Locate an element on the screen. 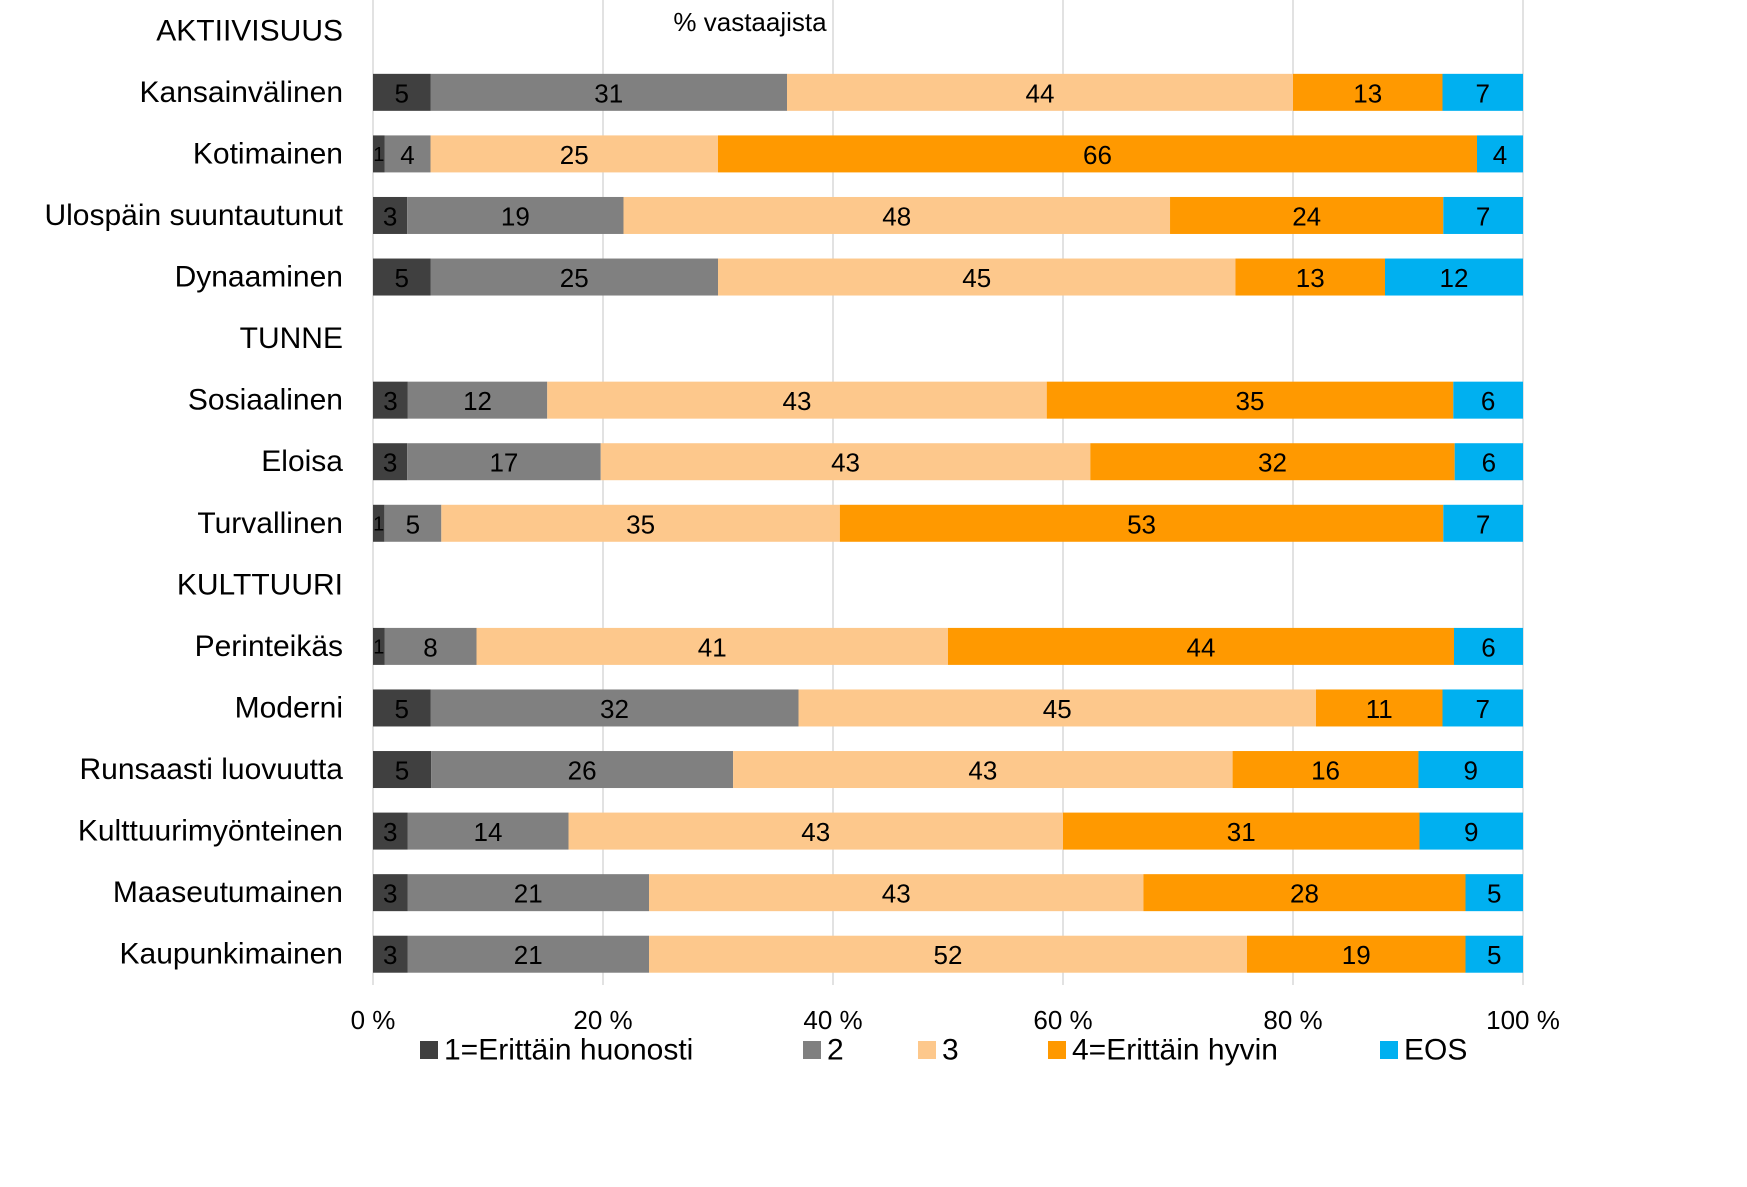 This screenshot has width=1747, height=1187. data-label: 9 is located at coordinates (1471, 832).